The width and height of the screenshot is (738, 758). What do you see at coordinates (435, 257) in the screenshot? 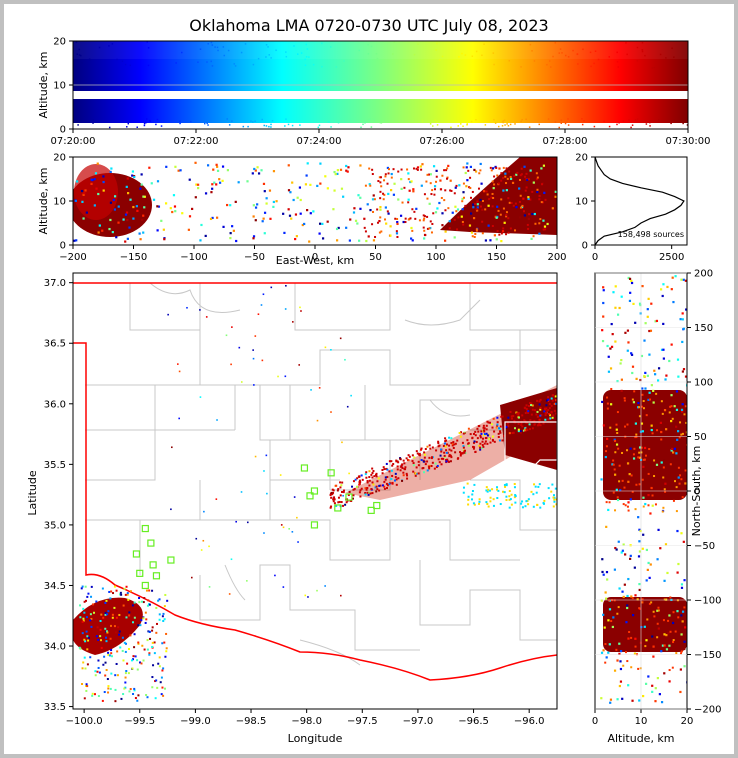
I see `eastwest-x-tick-label: 100` at bounding box center [435, 257].